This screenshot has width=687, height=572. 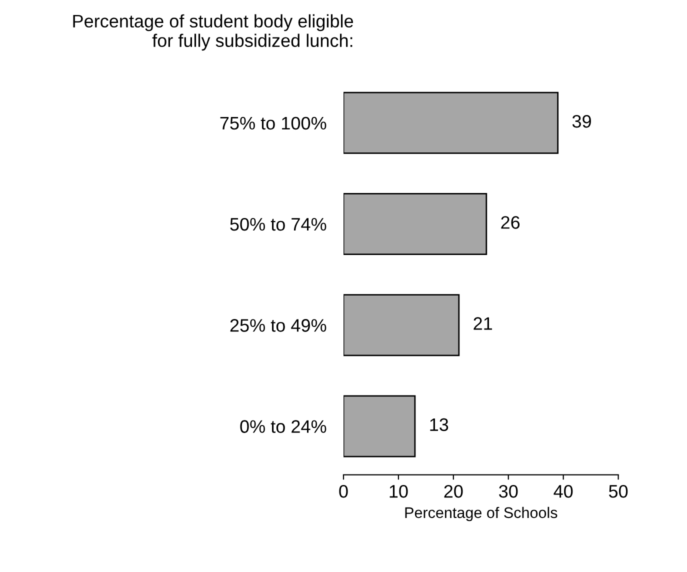 I want to click on x-tick-label: 20, so click(x=453, y=491).